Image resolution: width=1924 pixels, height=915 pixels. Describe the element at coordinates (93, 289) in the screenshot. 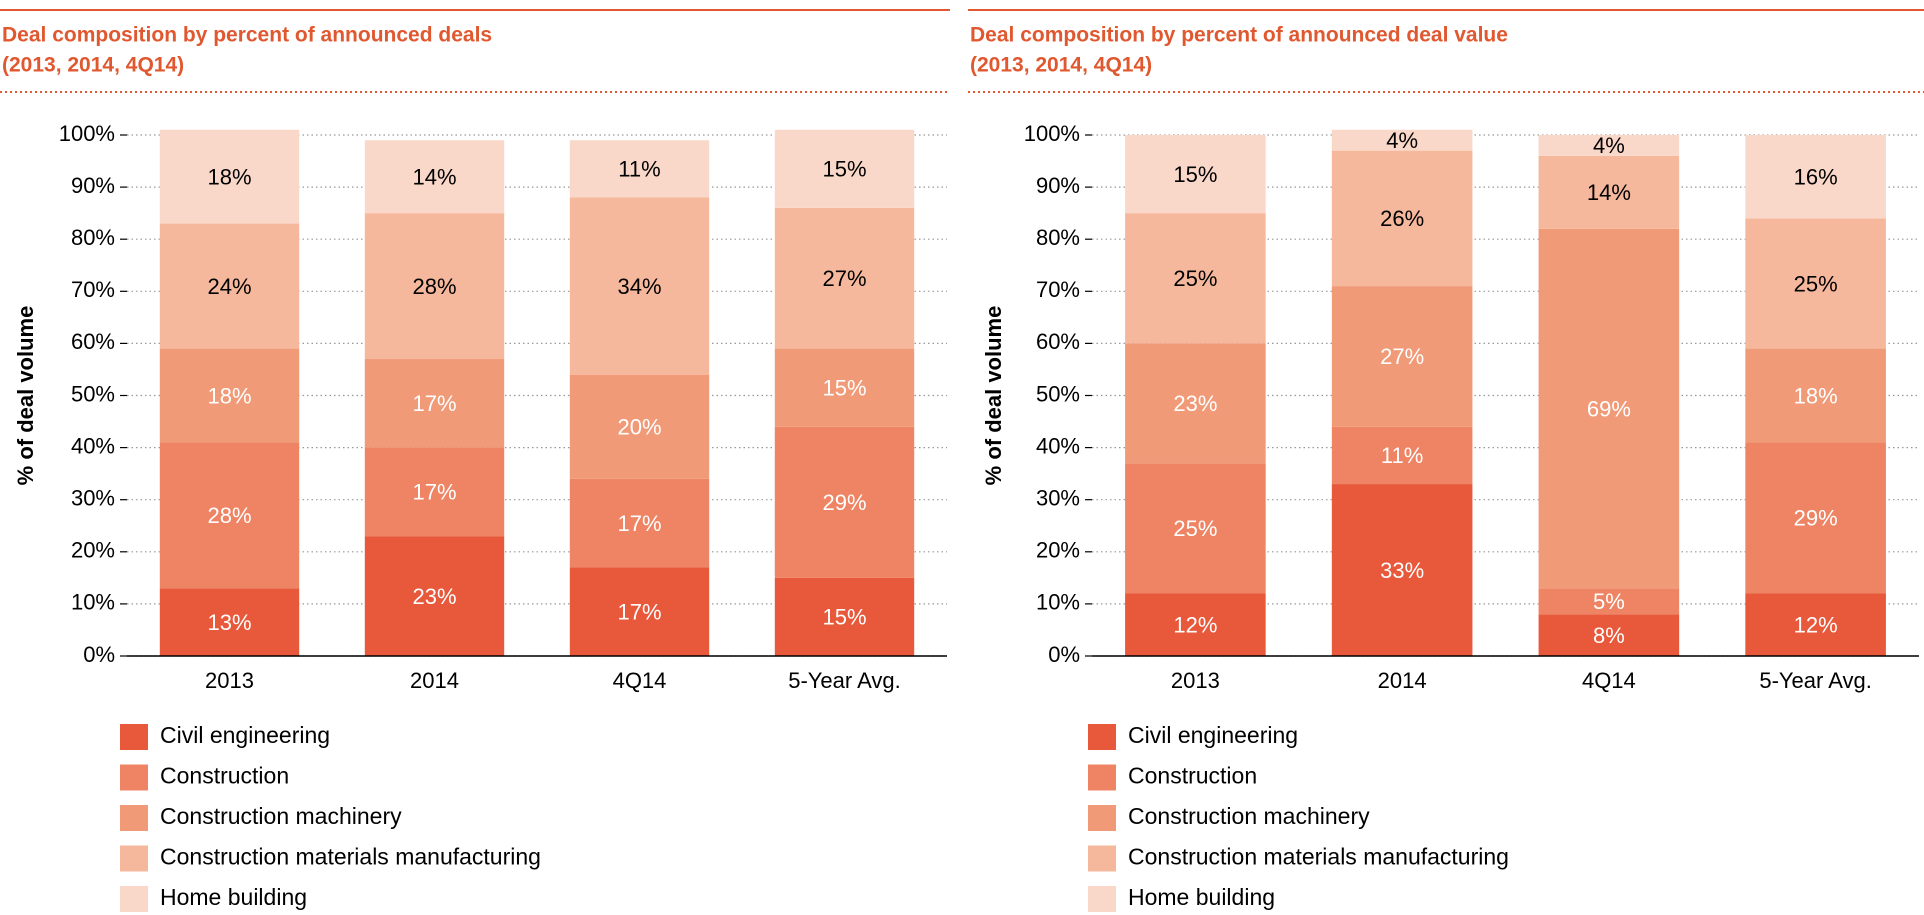

I see `y-tick-label: 70%` at that location.